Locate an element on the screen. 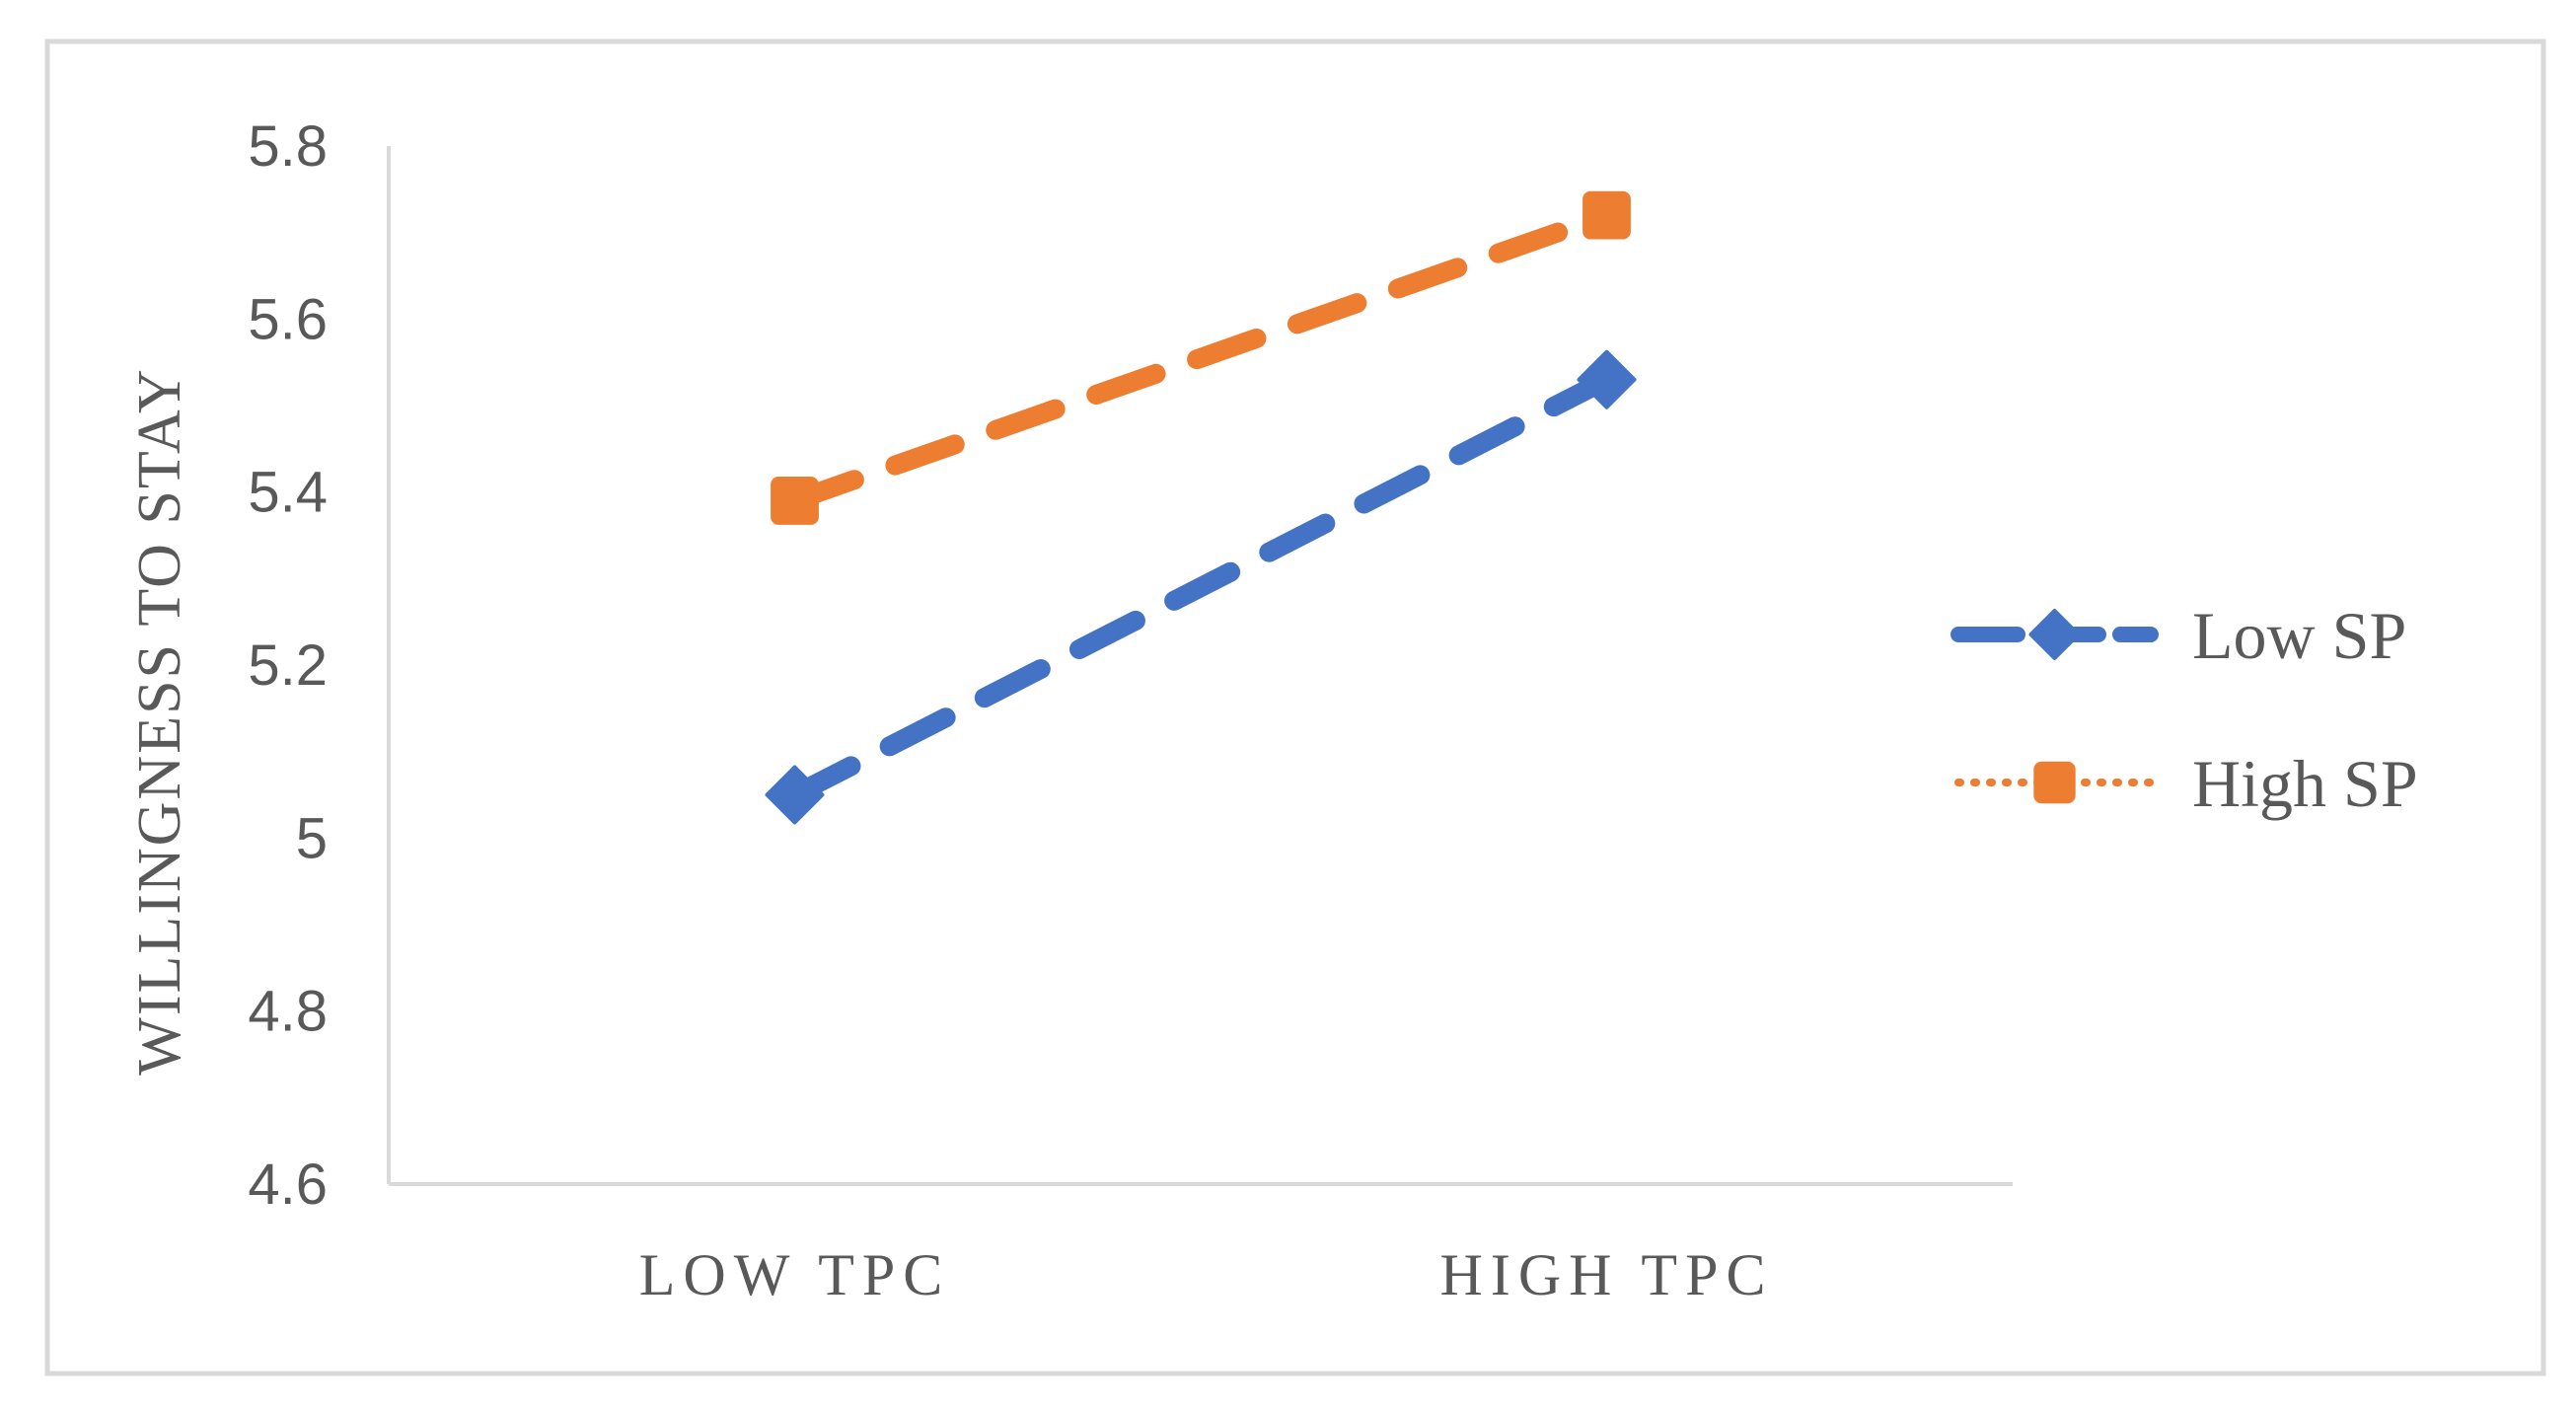 This screenshot has width=2576, height=1414. y-tick-label: 5.8 is located at coordinates (288, 147).